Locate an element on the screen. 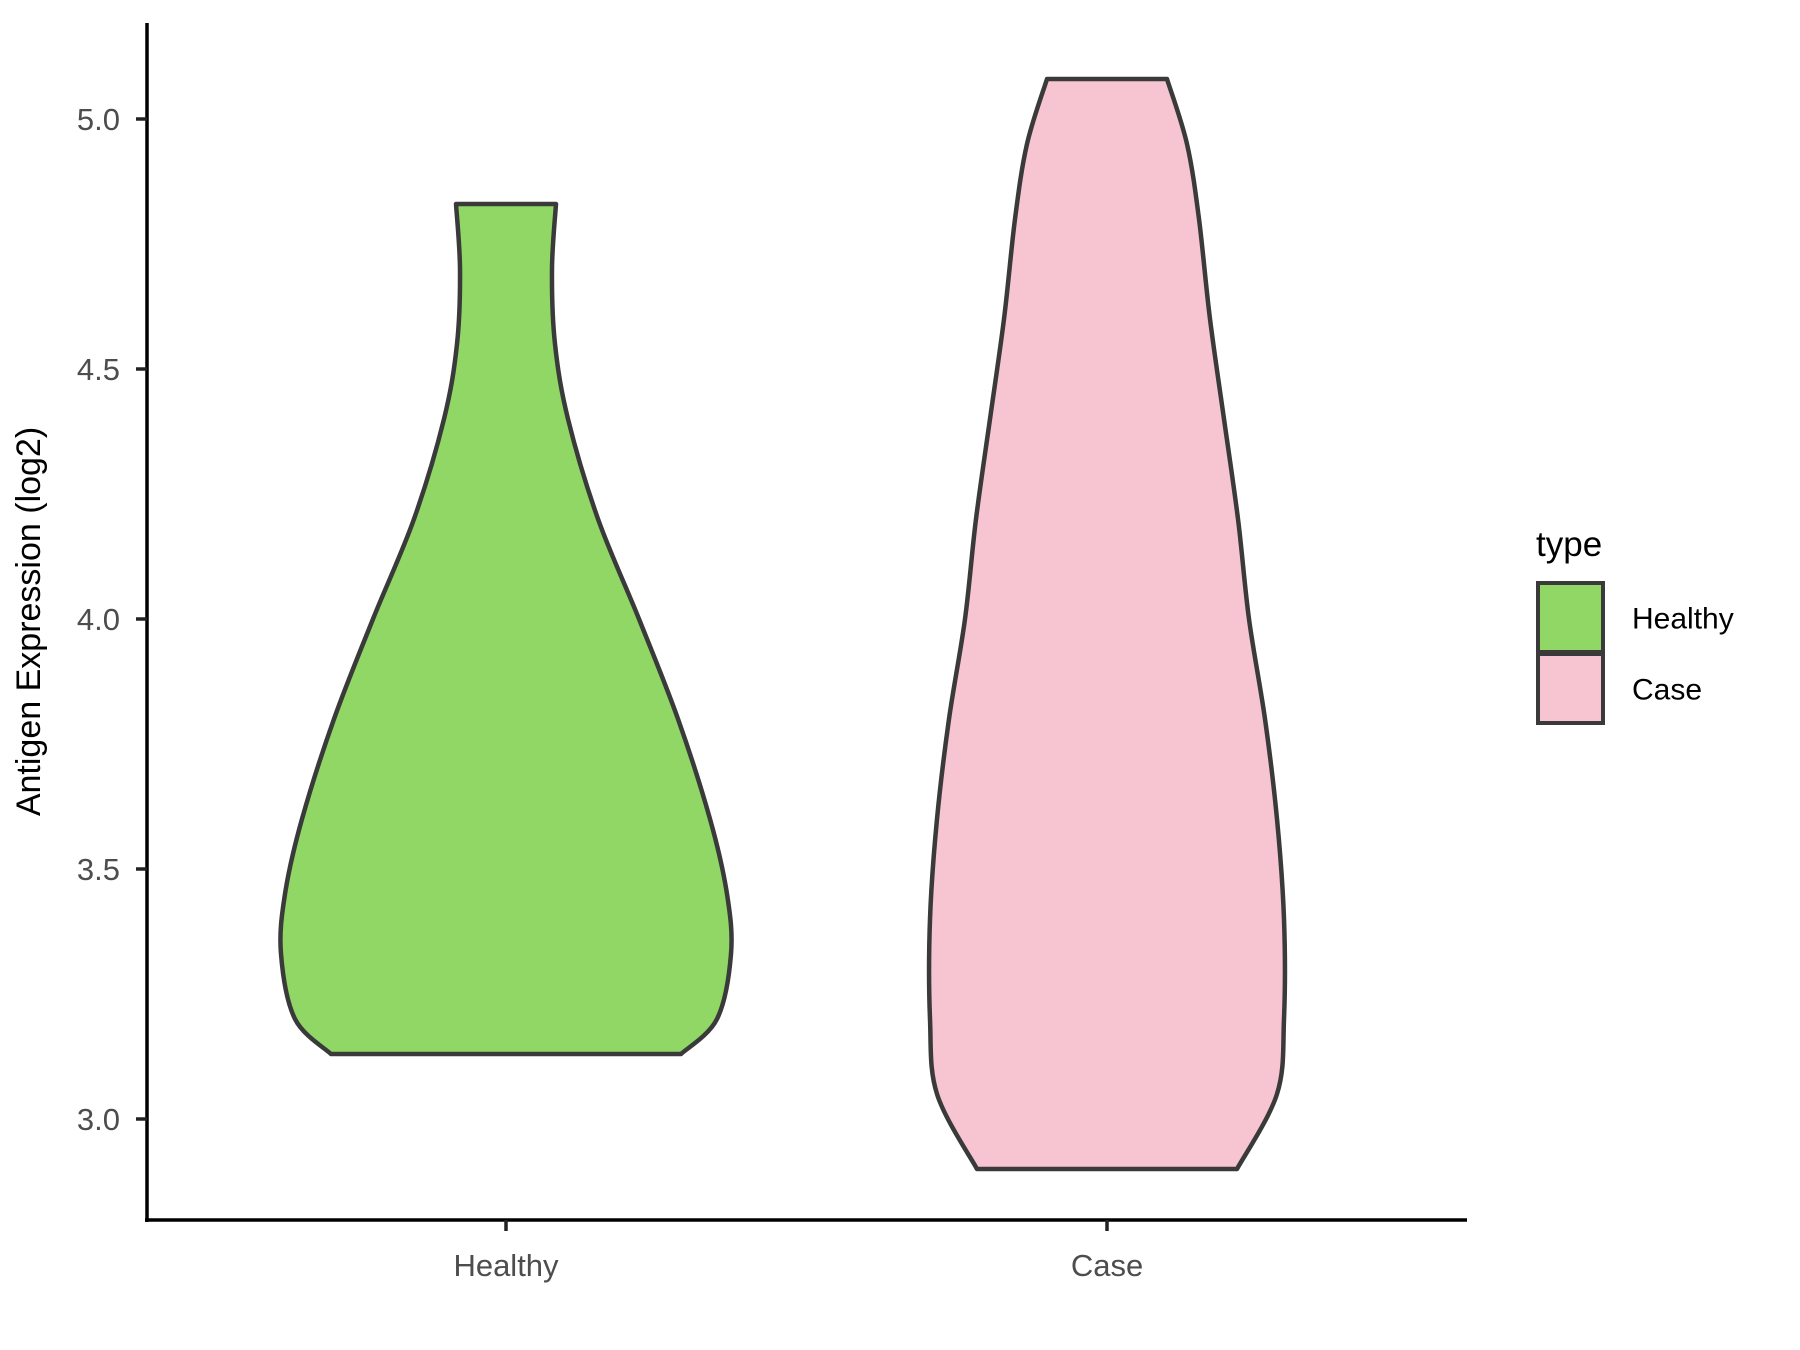  y-axis-title: Antigen Expression (log2) is located at coordinates (29, 621).